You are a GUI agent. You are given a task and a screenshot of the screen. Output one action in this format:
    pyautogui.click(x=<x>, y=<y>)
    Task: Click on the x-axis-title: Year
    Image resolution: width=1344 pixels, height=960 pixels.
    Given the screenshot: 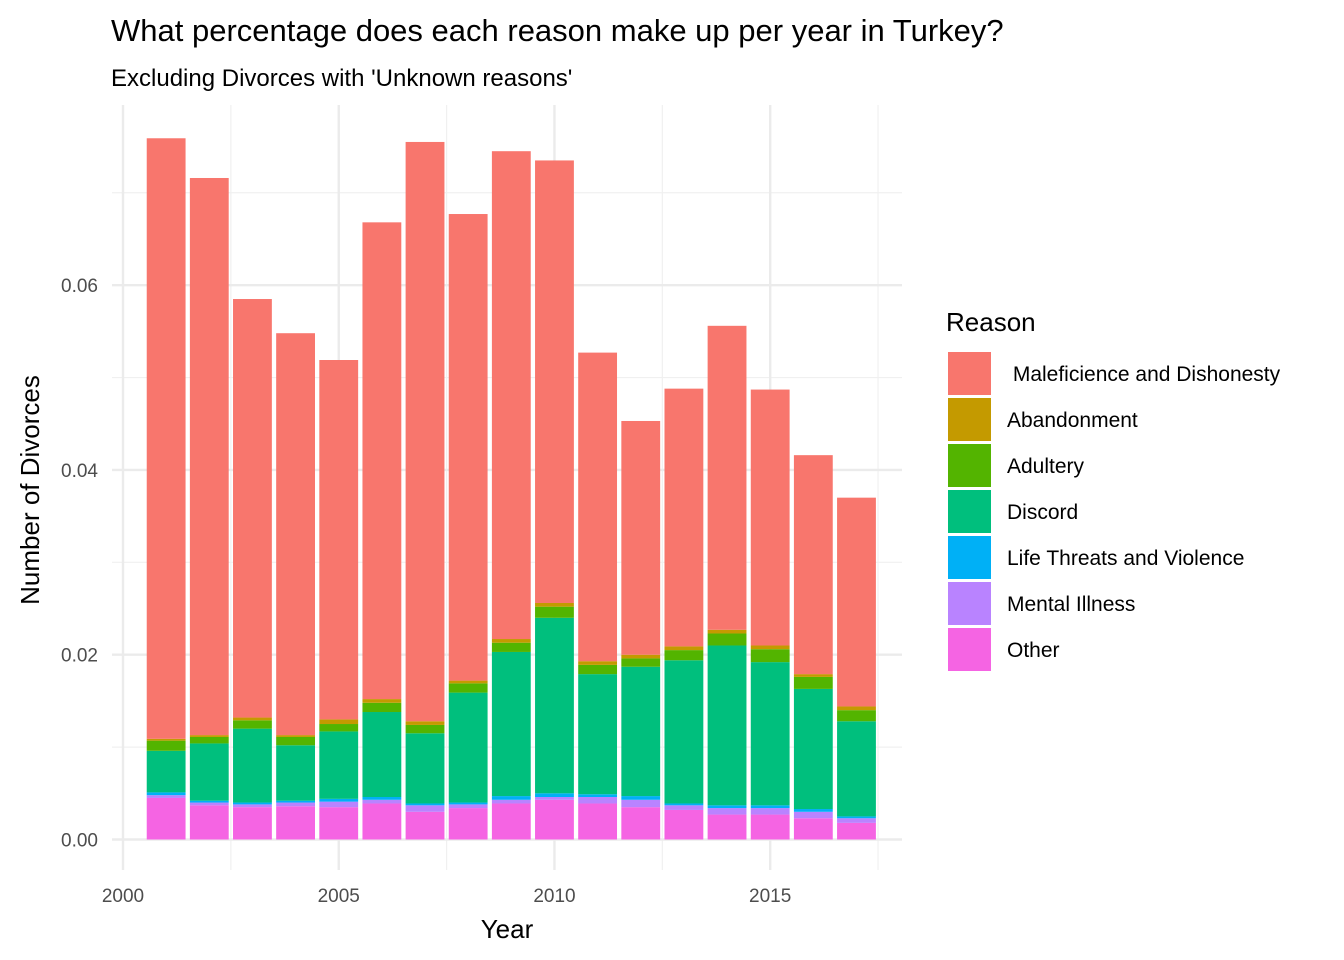 What is the action you would take?
    pyautogui.click(x=507, y=929)
    